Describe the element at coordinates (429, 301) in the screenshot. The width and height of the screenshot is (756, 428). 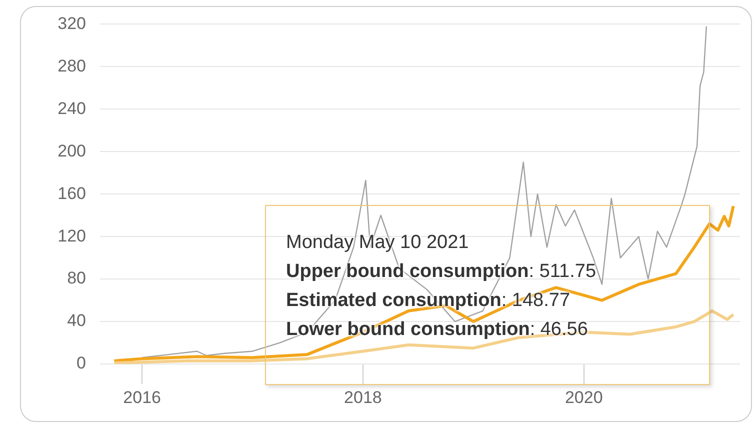
I see `annotation: Estimated consumption: 148.77` at that location.